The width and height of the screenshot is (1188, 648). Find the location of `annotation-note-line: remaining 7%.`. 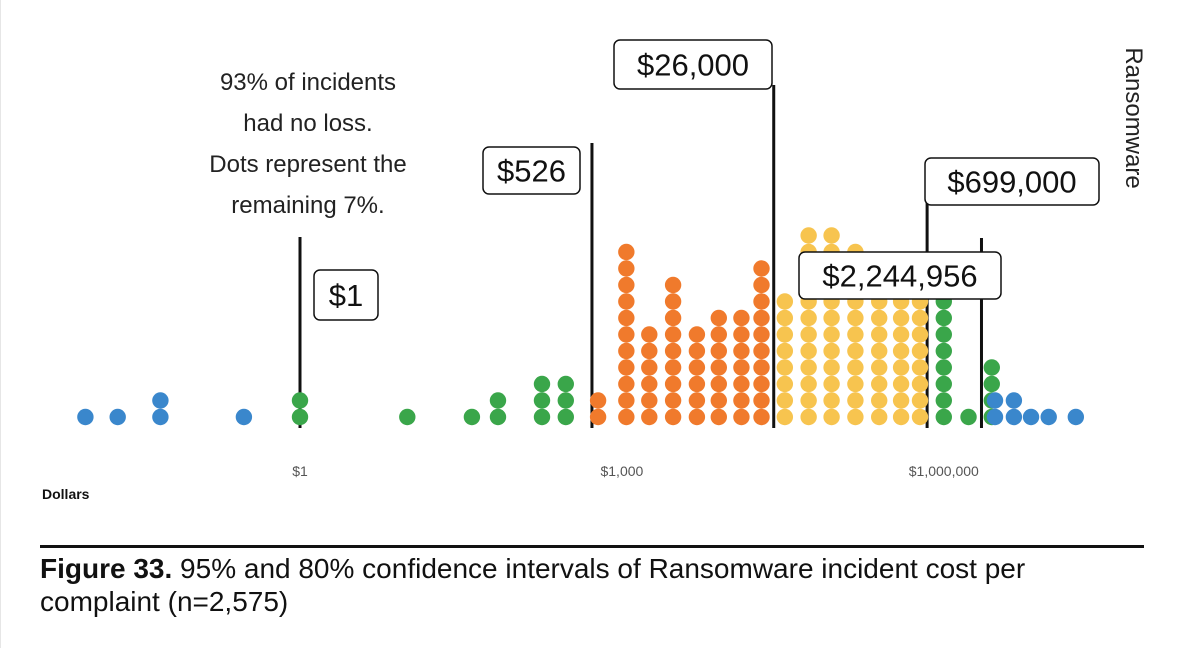

annotation-note-line: remaining 7%. is located at coordinates (307, 205).